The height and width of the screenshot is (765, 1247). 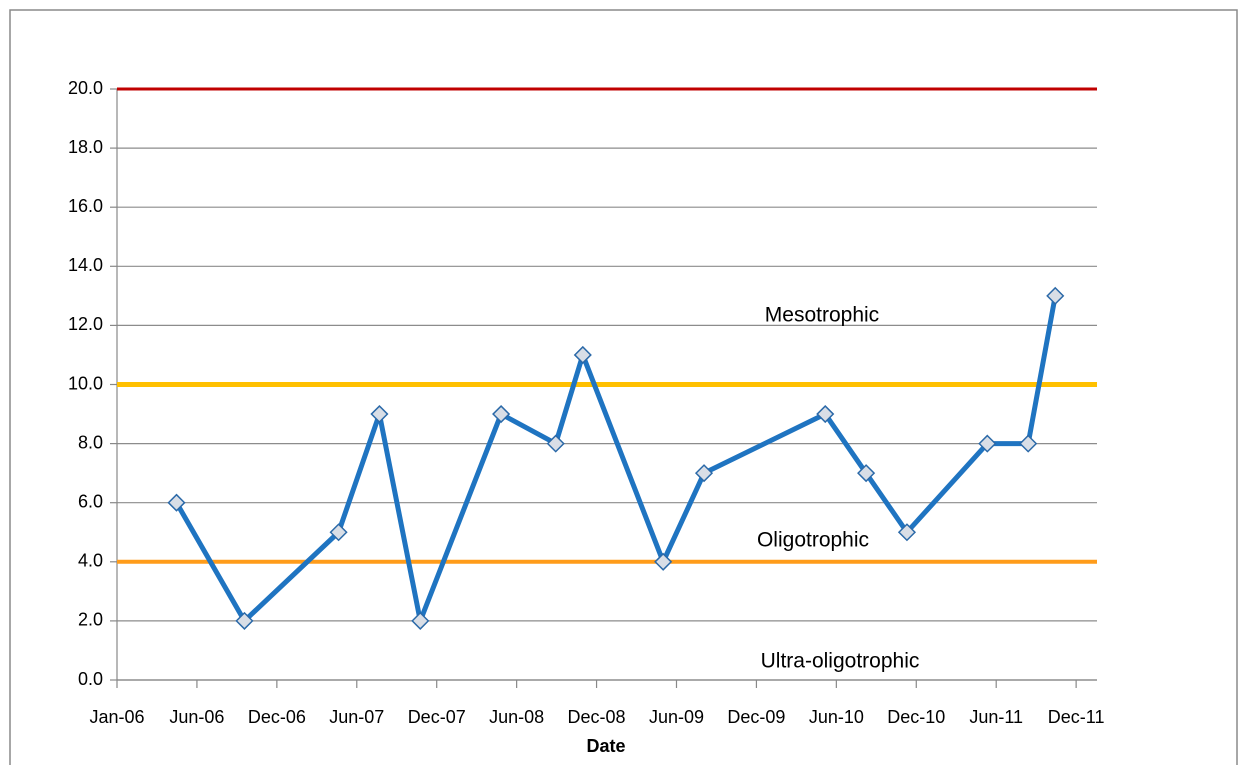 What do you see at coordinates (85, 147) in the screenshot?
I see `y-tick-label: 18.0` at bounding box center [85, 147].